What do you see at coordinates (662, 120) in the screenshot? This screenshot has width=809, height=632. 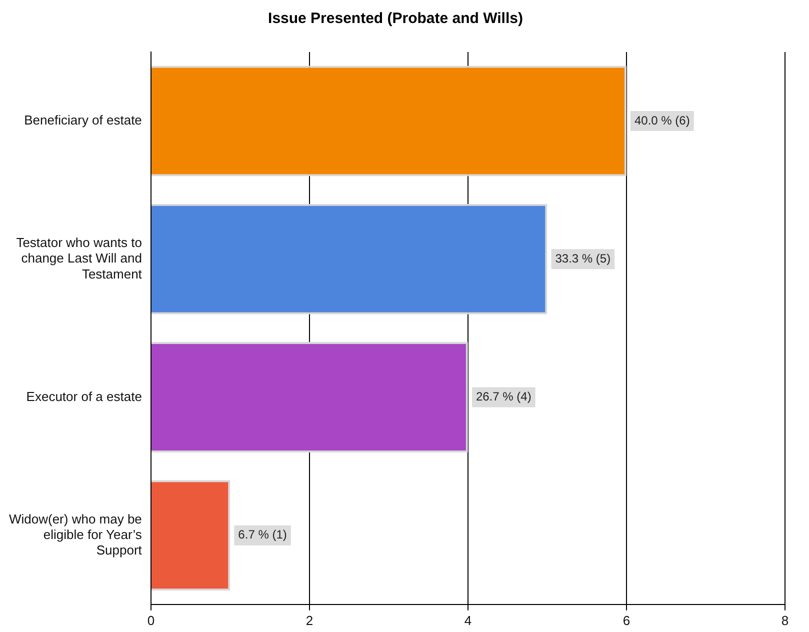 I see `data-label: 40.0 % (6)` at bounding box center [662, 120].